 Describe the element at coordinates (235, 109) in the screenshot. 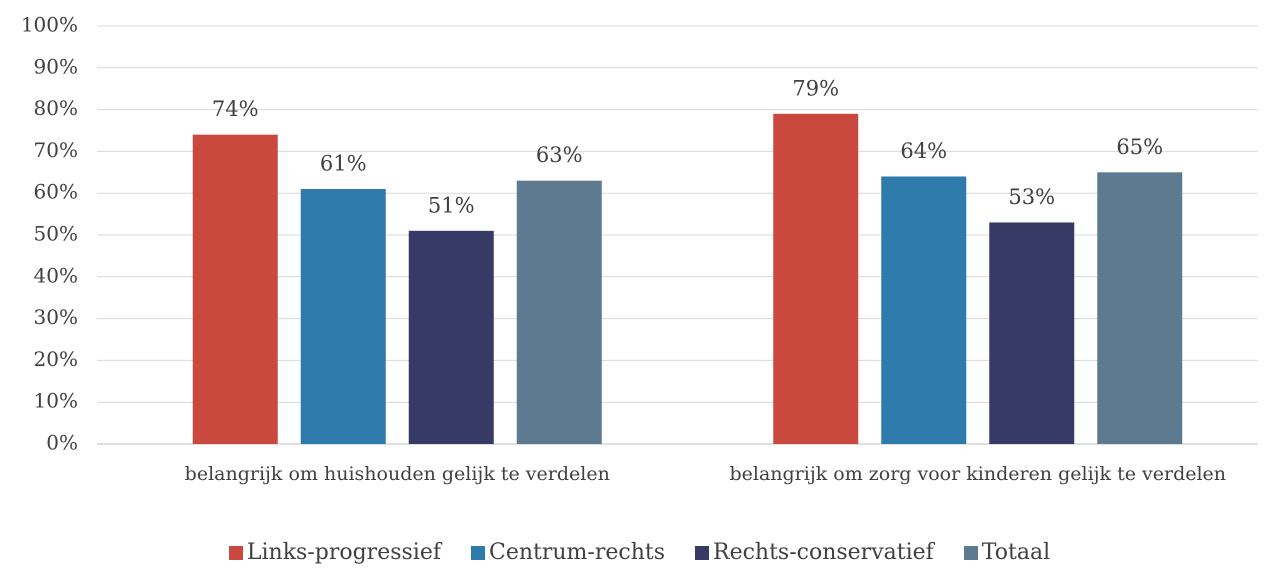

I see `data-label: 74%` at that location.